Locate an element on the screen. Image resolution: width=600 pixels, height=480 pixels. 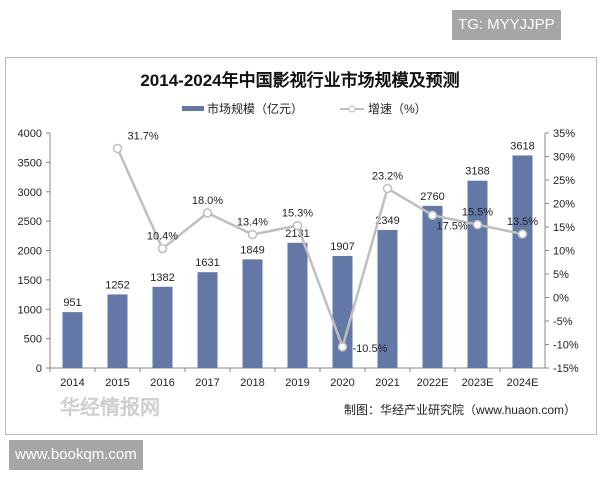
bar-label: 2349 is located at coordinates (387, 221).